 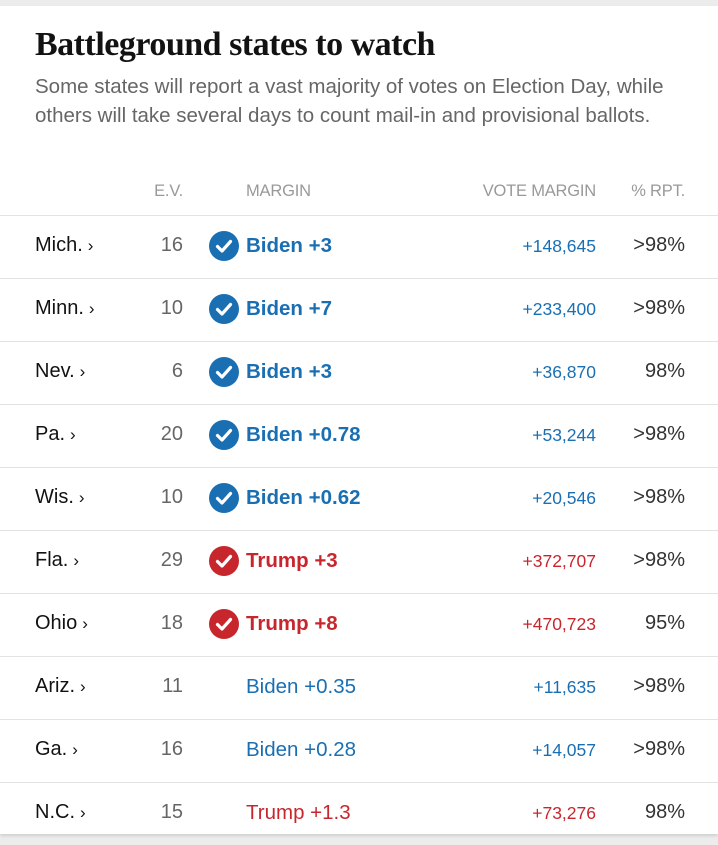 What do you see at coordinates (278, 191) in the screenshot?
I see `column-header-margin: MARGIN` at bounding box center [278, 191].